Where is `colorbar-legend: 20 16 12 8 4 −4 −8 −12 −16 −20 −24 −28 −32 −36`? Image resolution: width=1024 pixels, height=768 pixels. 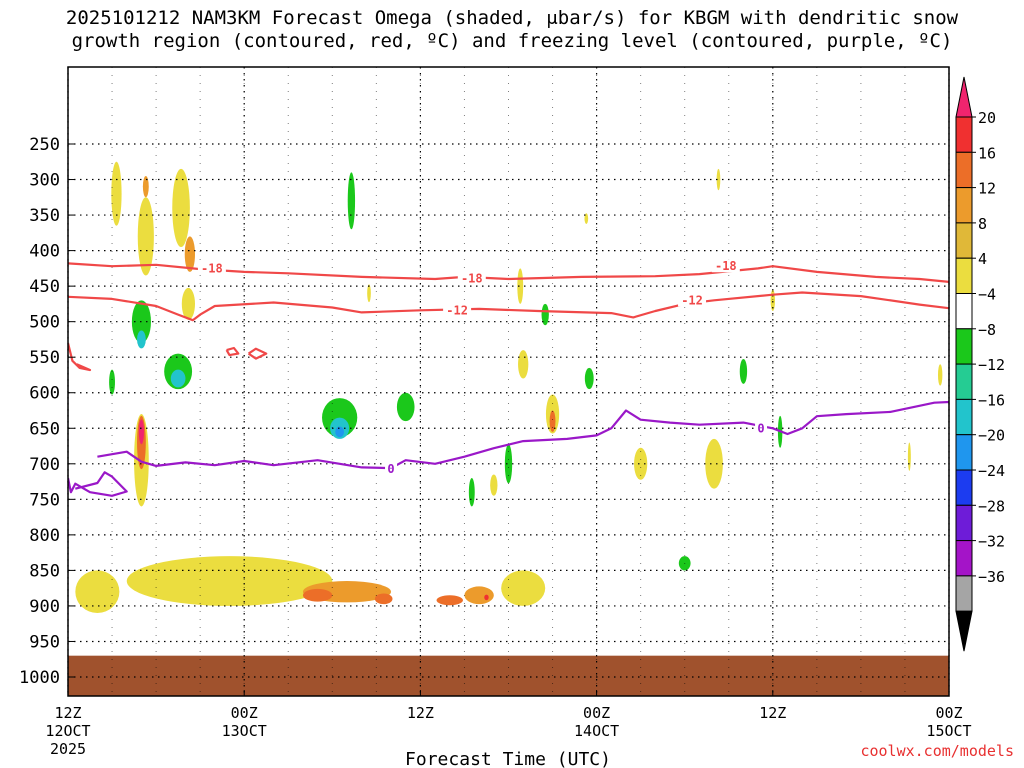
colorbar-legend: 20 16 12 8 4 −4 −8 −12 −16 −20 −24 −28 −32 −36 is located at coordinates (980, 364).